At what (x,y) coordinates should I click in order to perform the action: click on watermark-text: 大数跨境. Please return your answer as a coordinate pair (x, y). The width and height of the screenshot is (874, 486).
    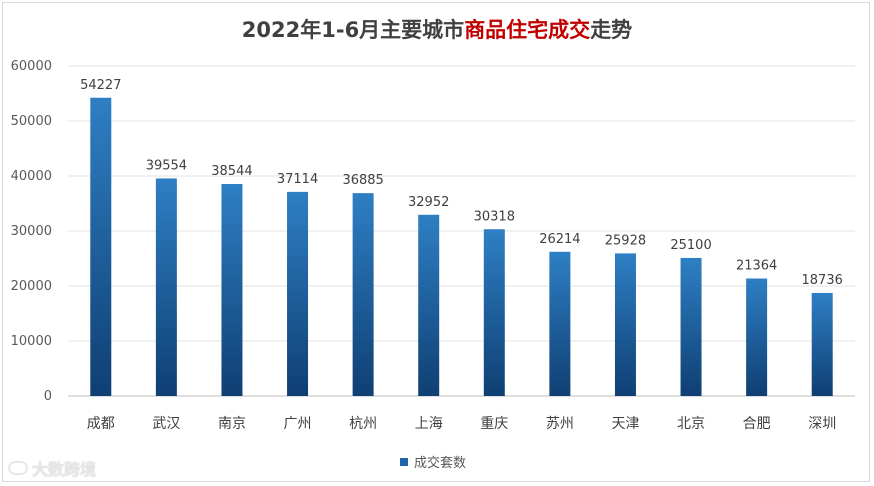
    Looking at the image, I should click on (64, 469).